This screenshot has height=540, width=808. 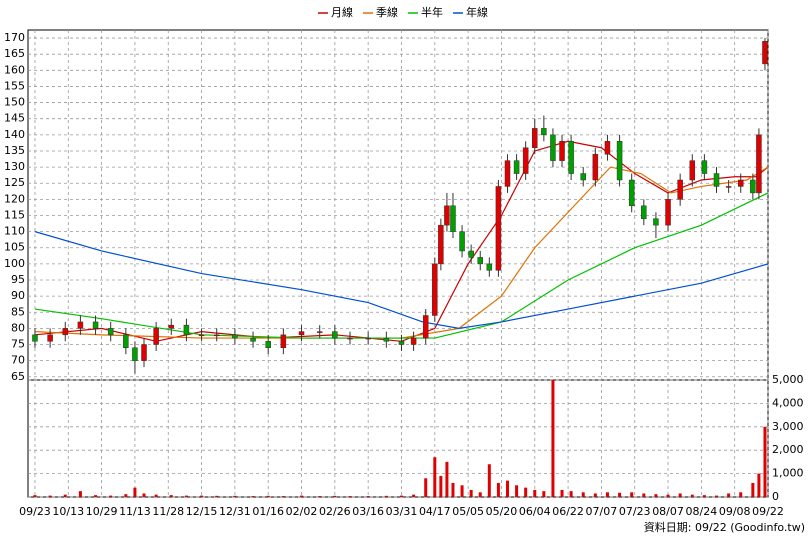 What do you see at coordinates (14, 263) in the screenshot?
I see `y-tick-label: 100` at bounding box center [14, 263].